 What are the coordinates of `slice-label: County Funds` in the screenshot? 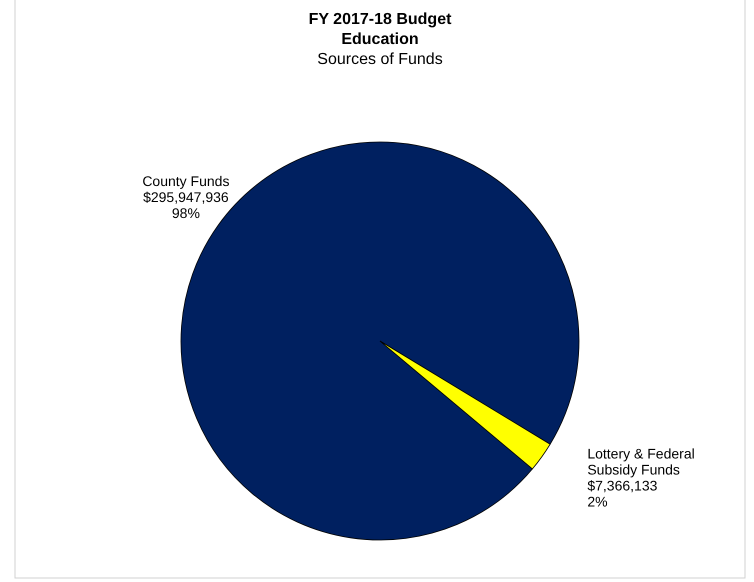 It's located at (186, 180).